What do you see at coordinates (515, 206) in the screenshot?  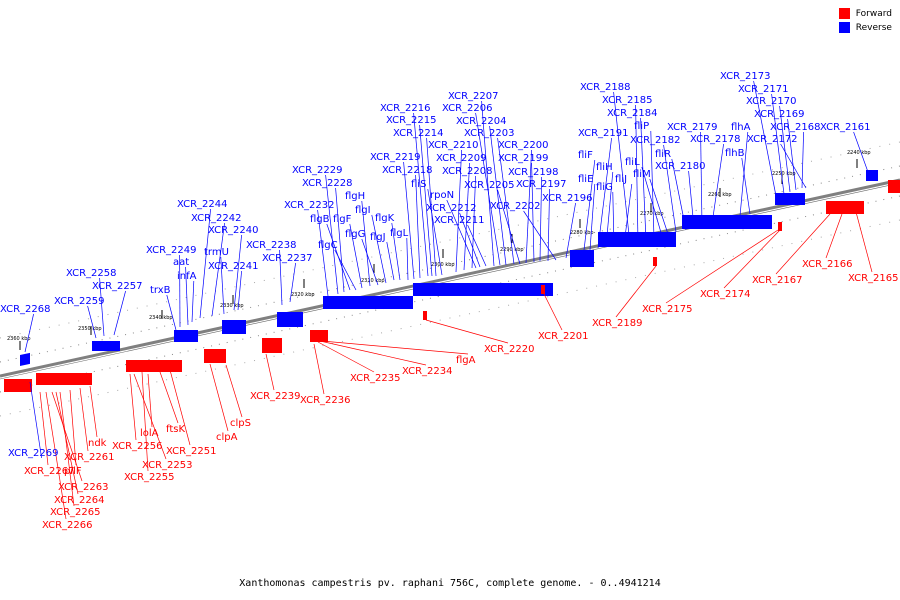 I see `reverse-gene-label: XCR_2202` at bounding box center [515, 206].